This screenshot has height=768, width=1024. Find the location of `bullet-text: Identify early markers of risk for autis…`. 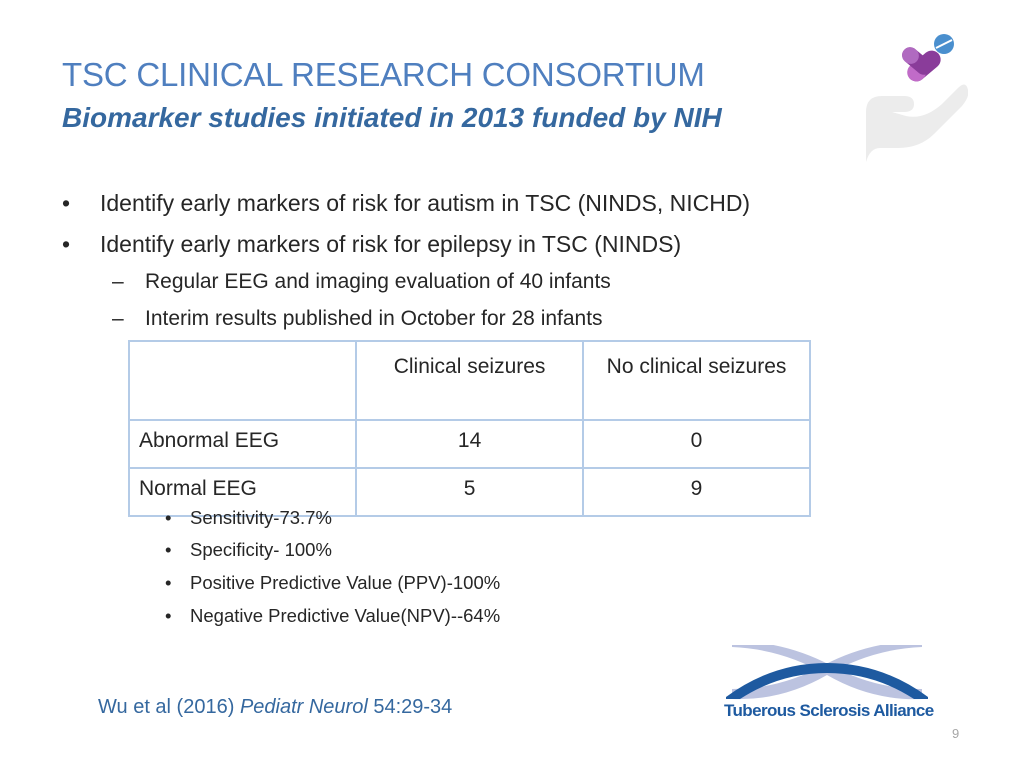

bullet-text: Identify early markers of risk for autis… is located at coordinates (425, 203).